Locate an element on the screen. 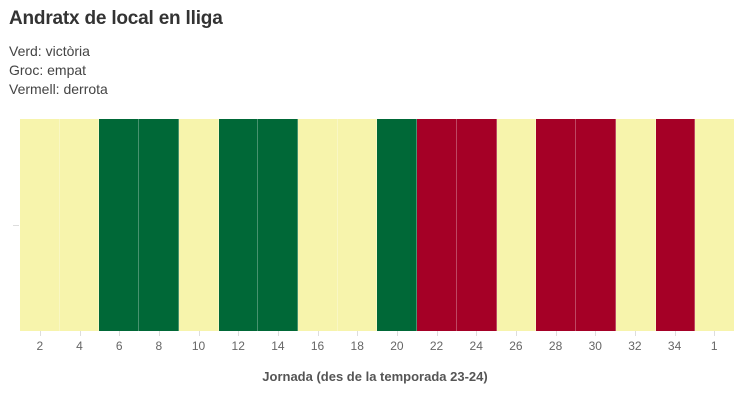 This screenshot has height=402, width=750. x-tick: 18 is located at coordinates (357, 346).